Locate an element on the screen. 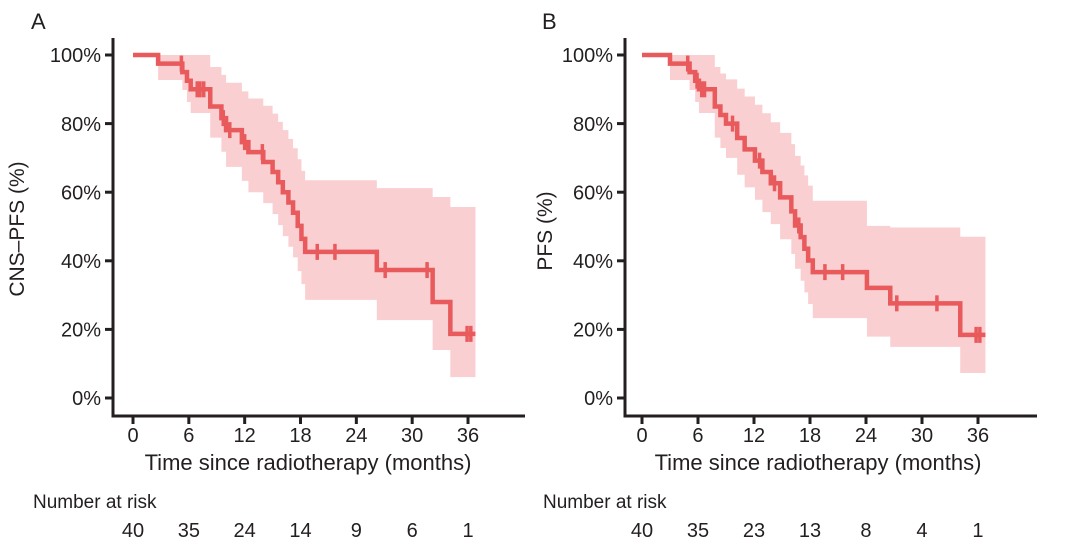 This screenshot has height=551, width=1080. panel-b-x-axis-title: Time since radiotherapy (months) is located at coordinates (818, 462).